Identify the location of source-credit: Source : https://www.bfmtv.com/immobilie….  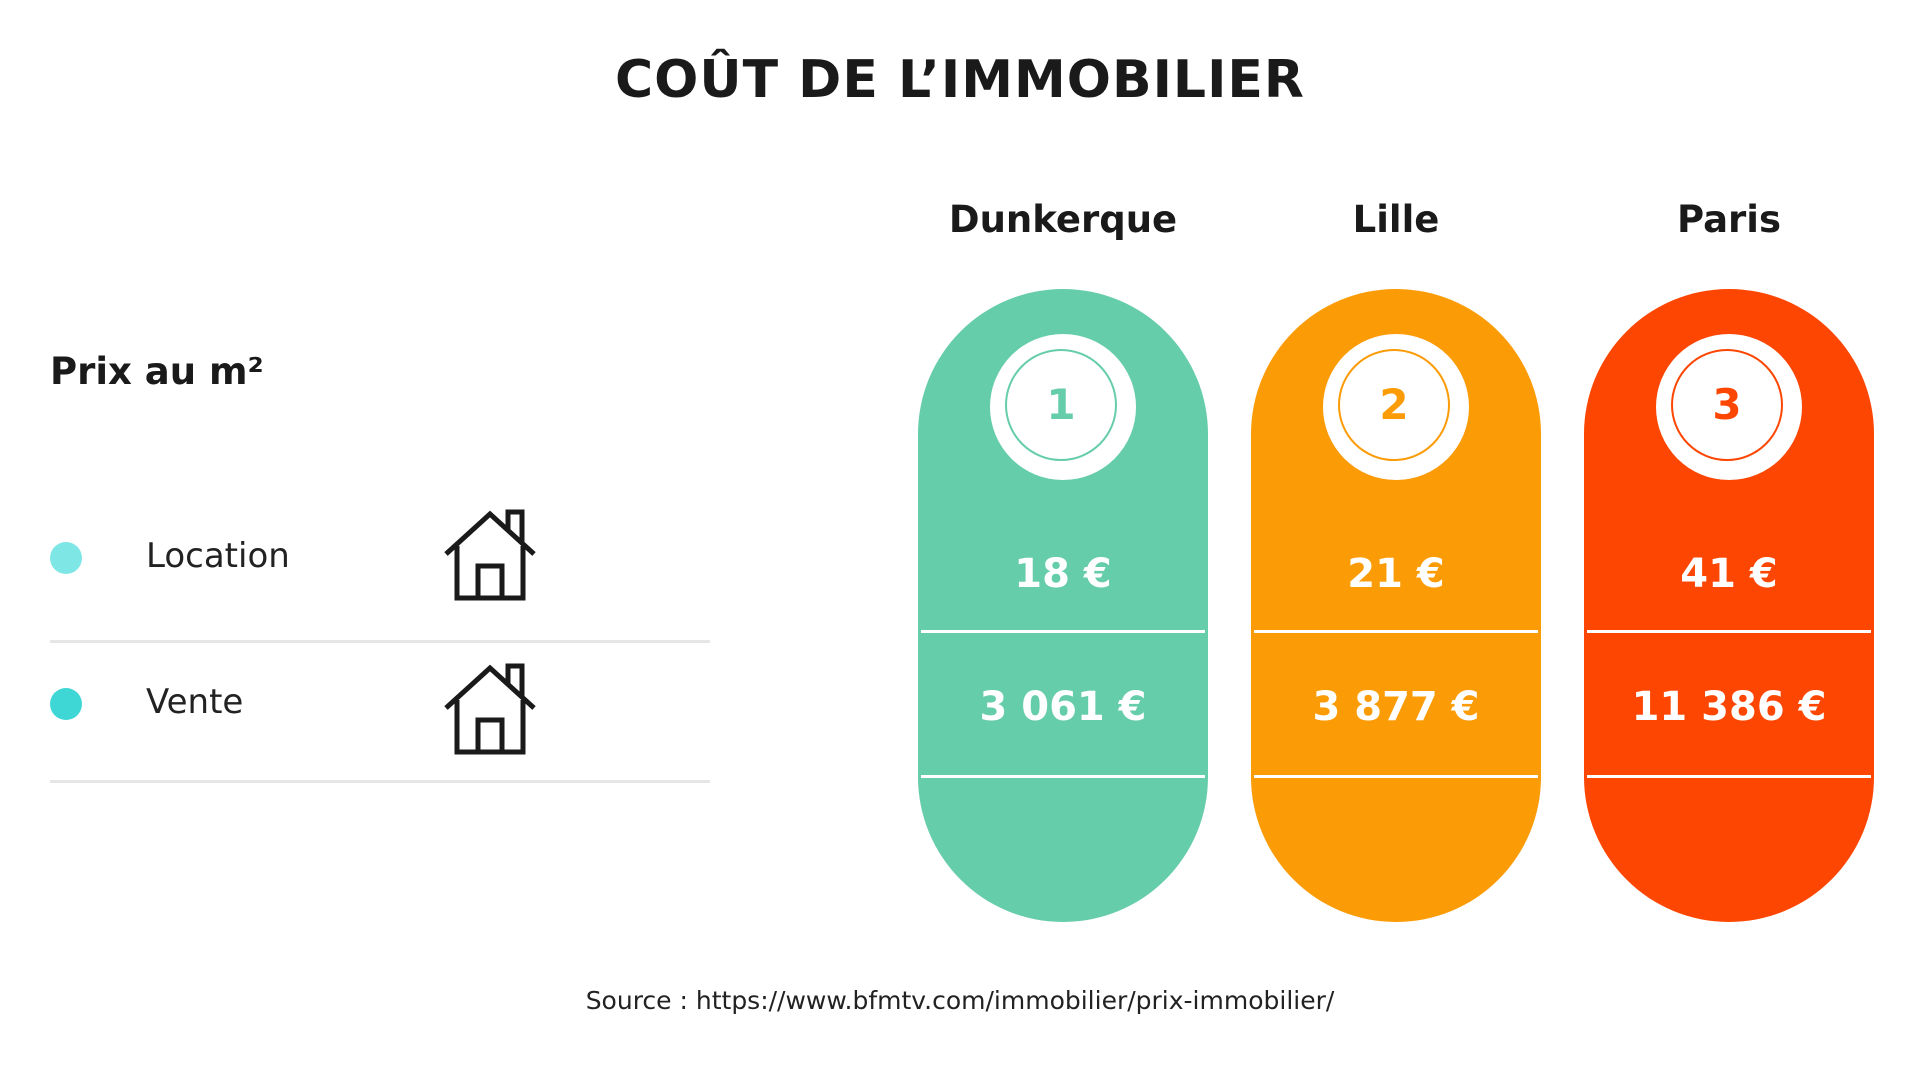
(960, 1000).